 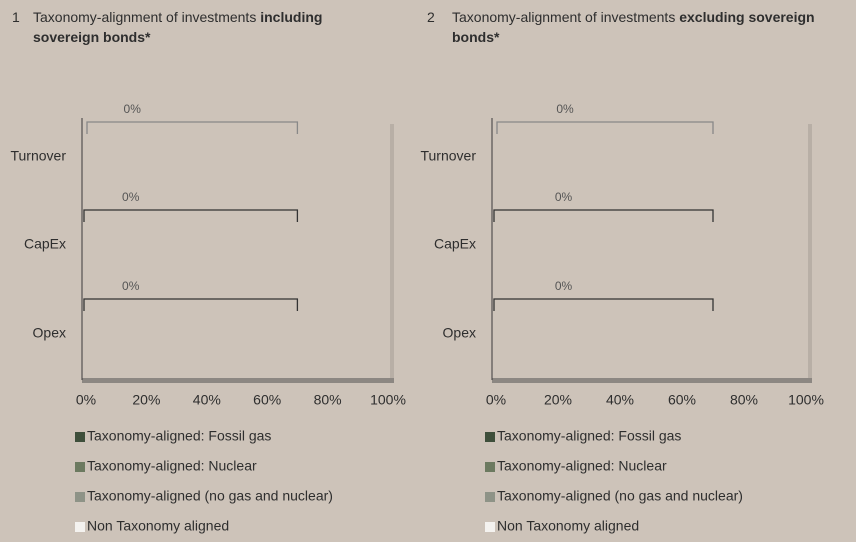 I want to click on chart-number: 1, so click(x=16, y=17).